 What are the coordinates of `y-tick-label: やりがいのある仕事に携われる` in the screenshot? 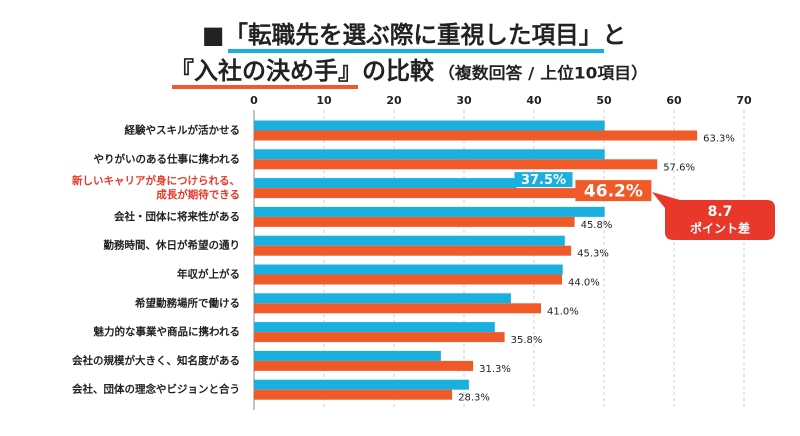 It's located at (167, 158).